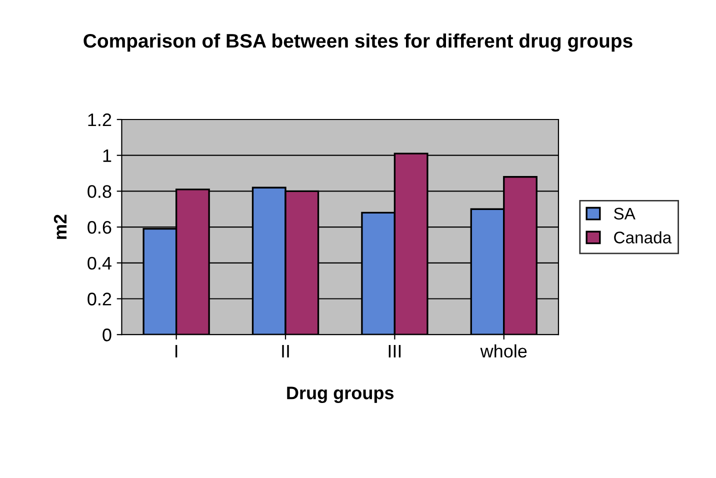  What do you see at coordinates (100, 263) in the screenshot?
I see `y-tick-label: 0.4` at bounding box center [100, 263].